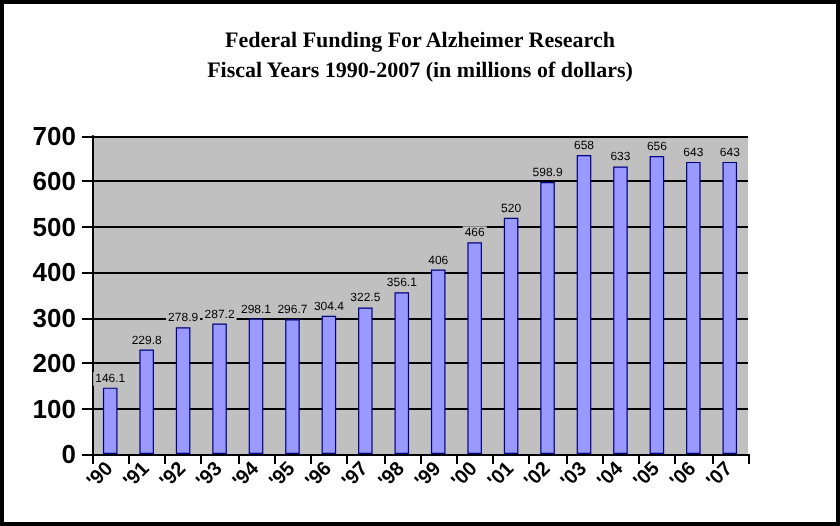 This screenshot has width=840, height=526. I want to click on x-tick-label: '91, so click(137, 475).